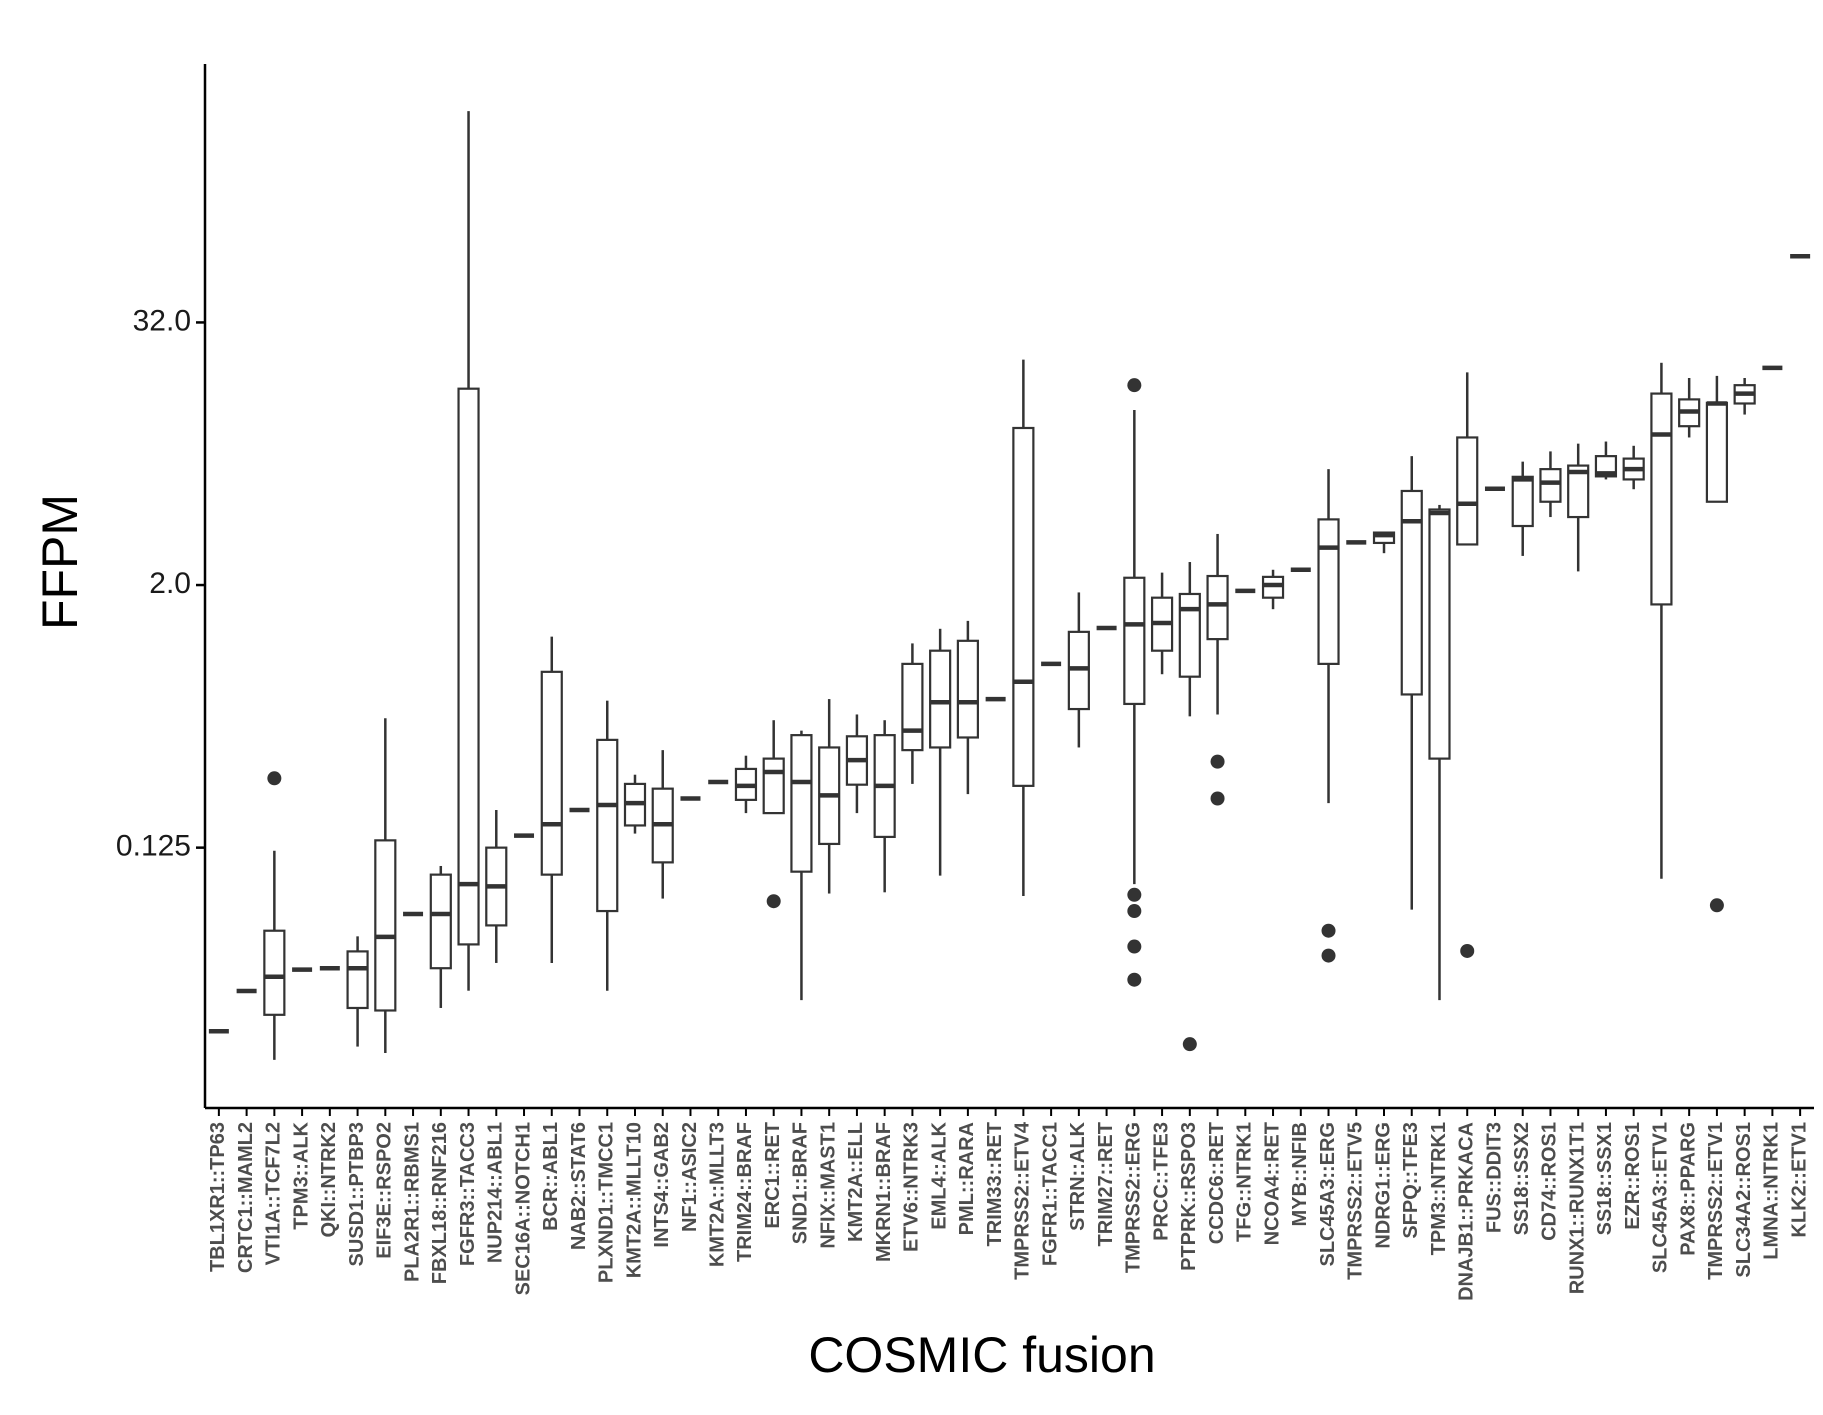 The height and width of the screenshot is (1415, 1823). I want to click on y-tick-label: 2.0, so click(170, 583).